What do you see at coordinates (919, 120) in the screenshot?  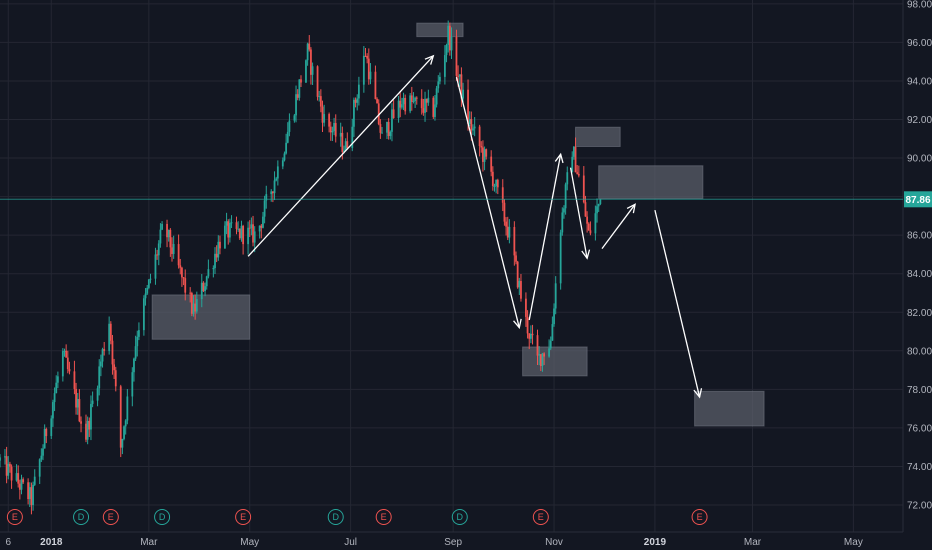 I see `price-tick-label: 92.00` at bounding box center [919, 120].